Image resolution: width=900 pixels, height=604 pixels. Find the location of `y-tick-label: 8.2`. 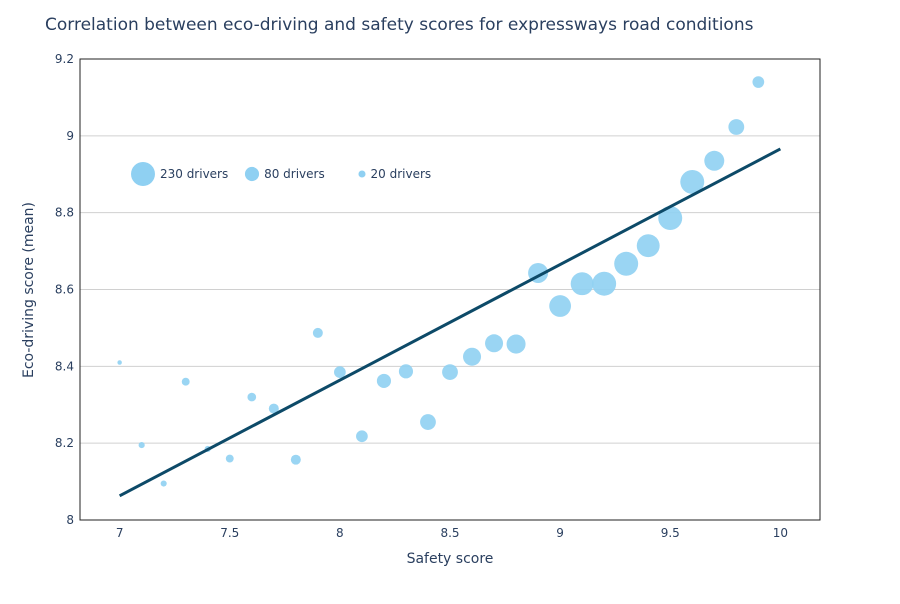

y-tick-label: 8.2 is located at coordinates (64, 443).